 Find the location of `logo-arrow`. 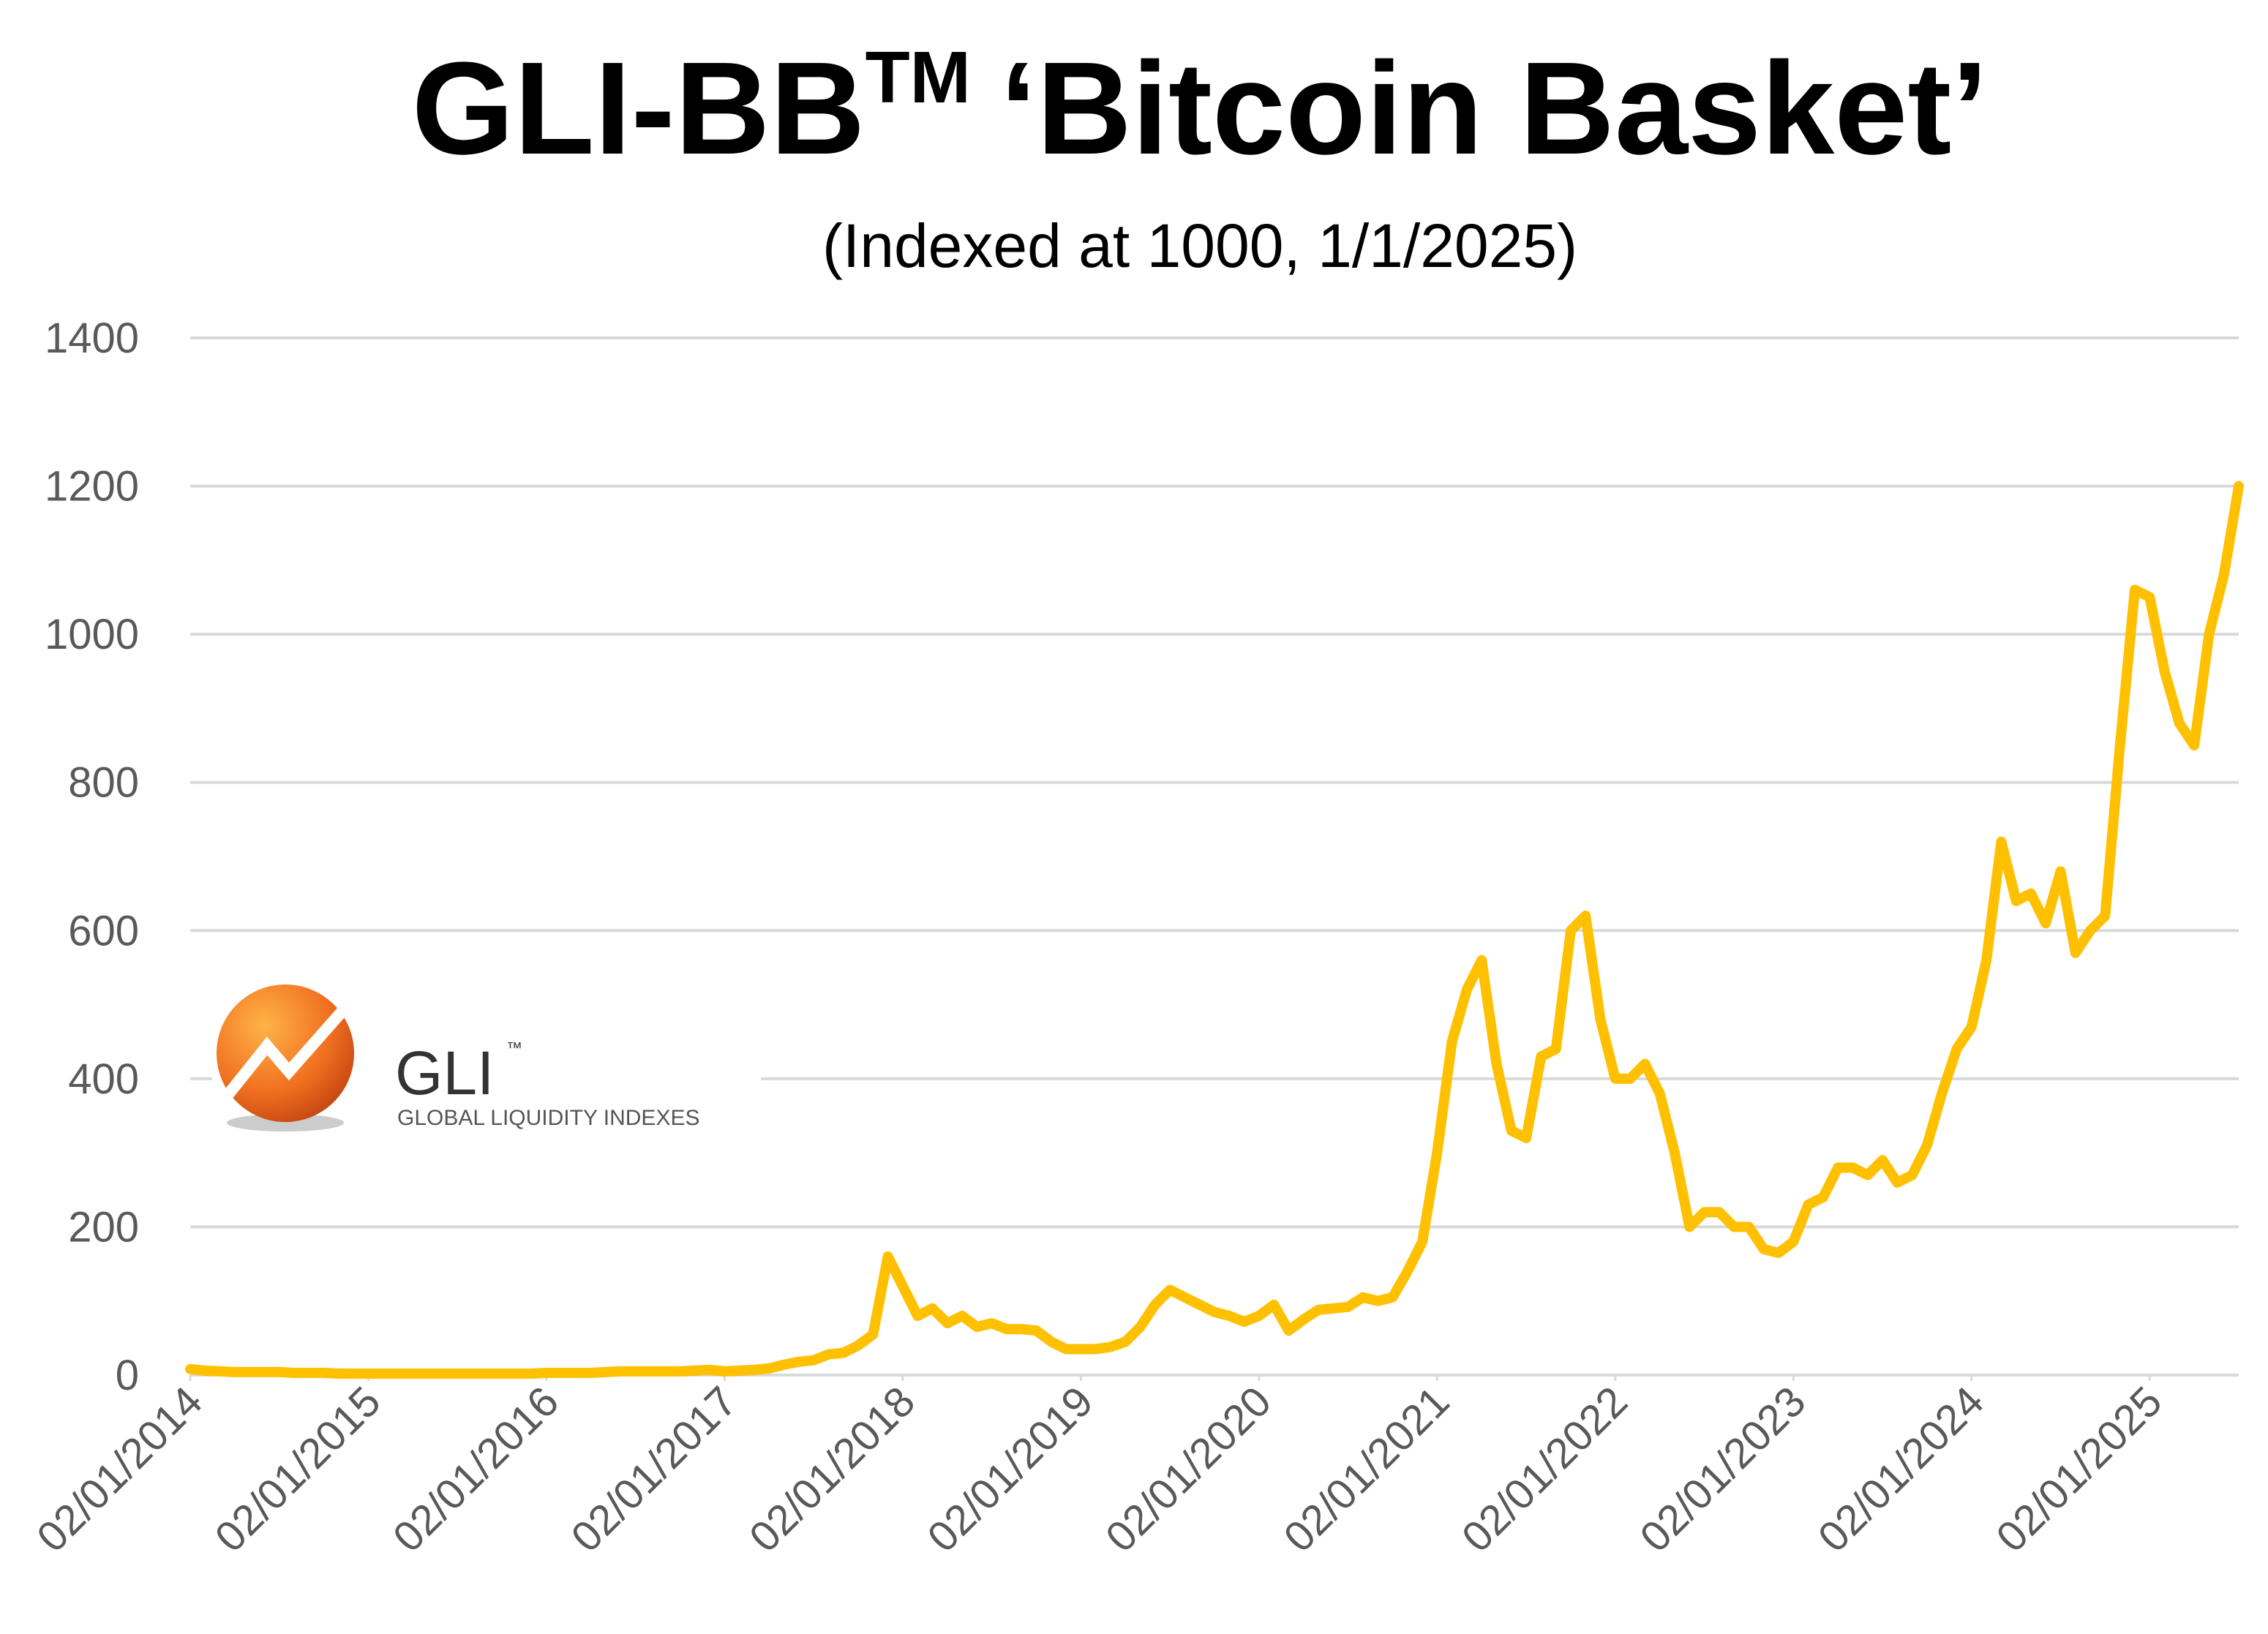

logo-arrow is located at coordinates (283, 1054).